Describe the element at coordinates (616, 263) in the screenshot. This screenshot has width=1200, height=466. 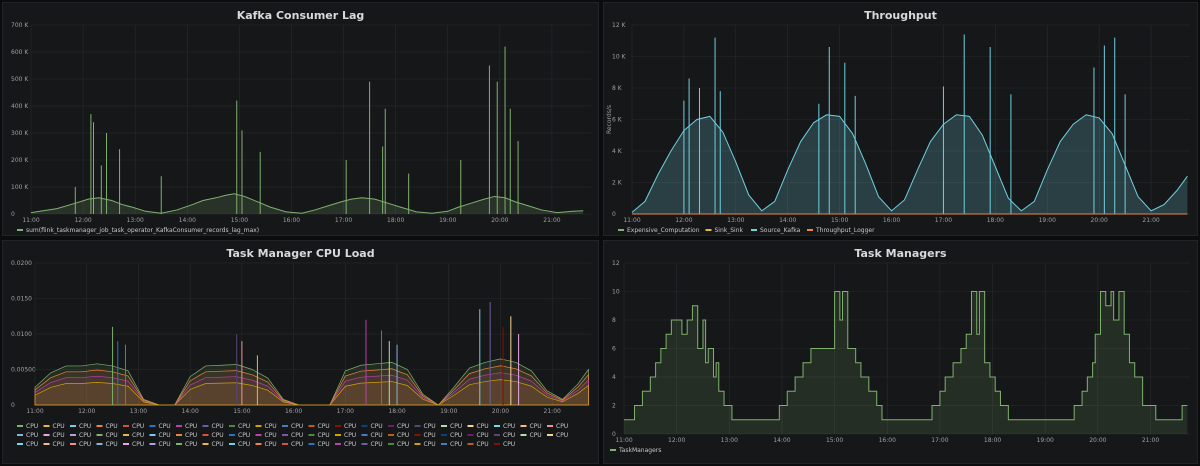
I see `y-tick-label: 12` at that location.